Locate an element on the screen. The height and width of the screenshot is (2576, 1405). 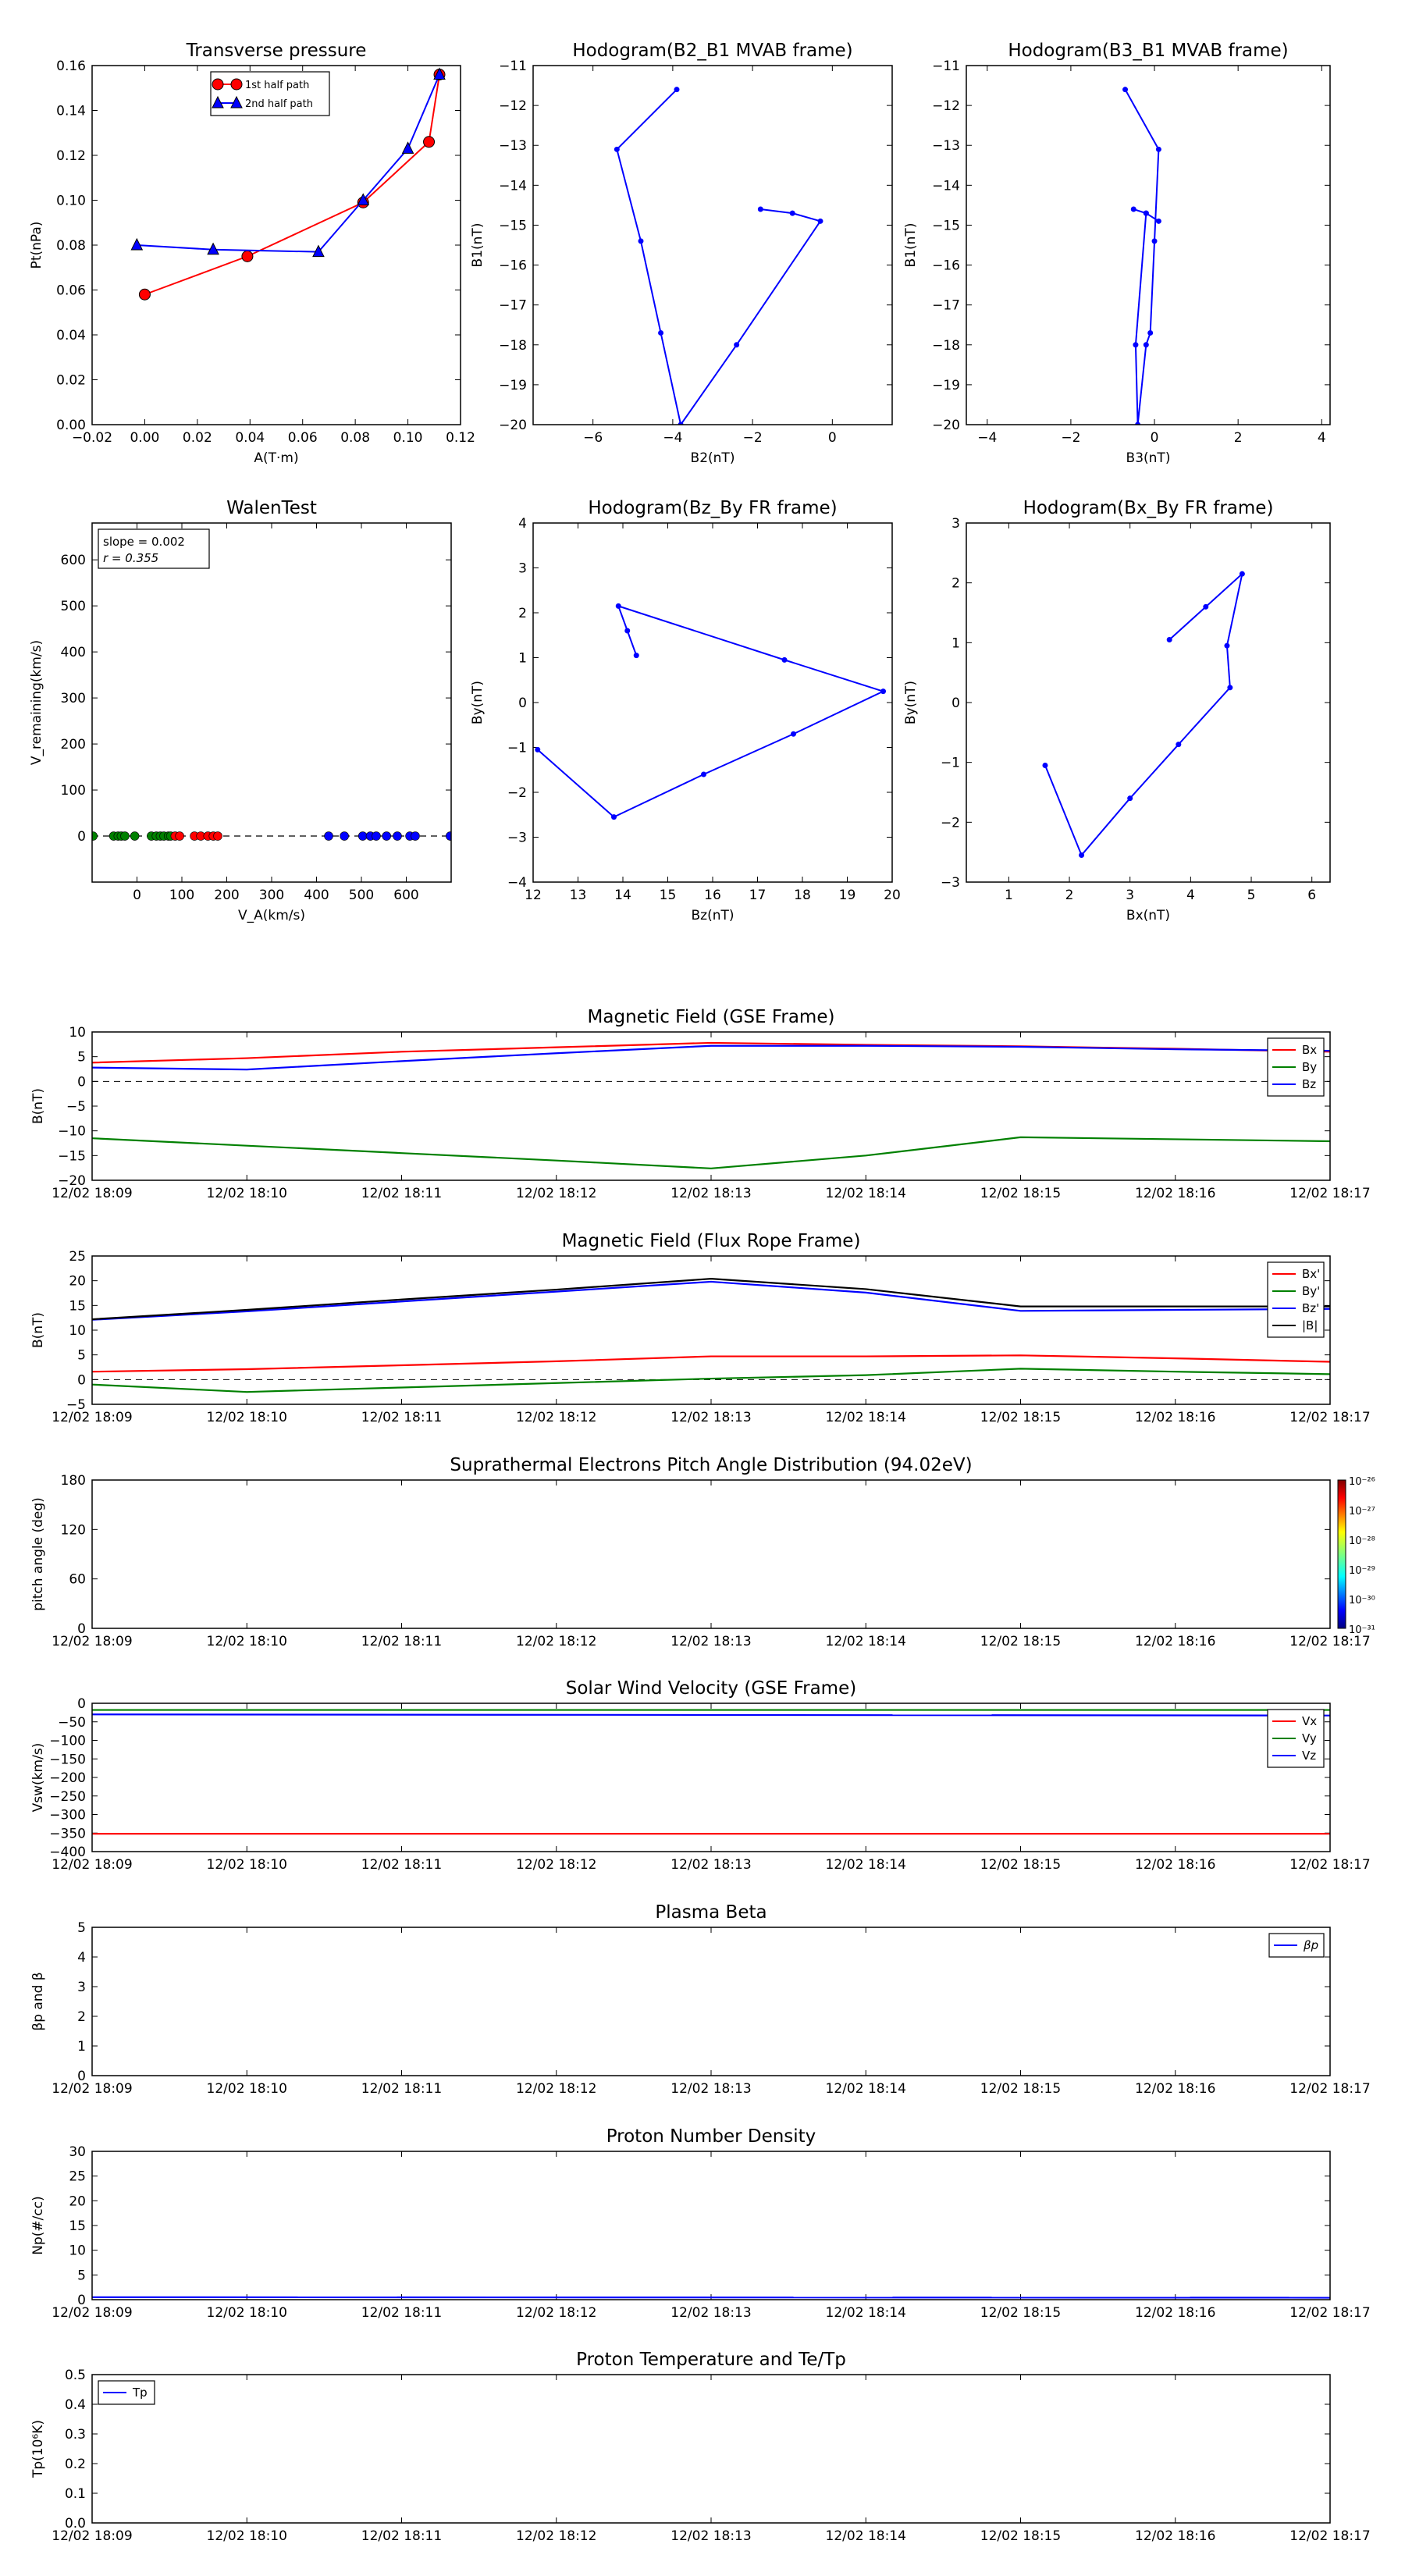
y-tick-label: 10 is located at coordinates (77, 1331).